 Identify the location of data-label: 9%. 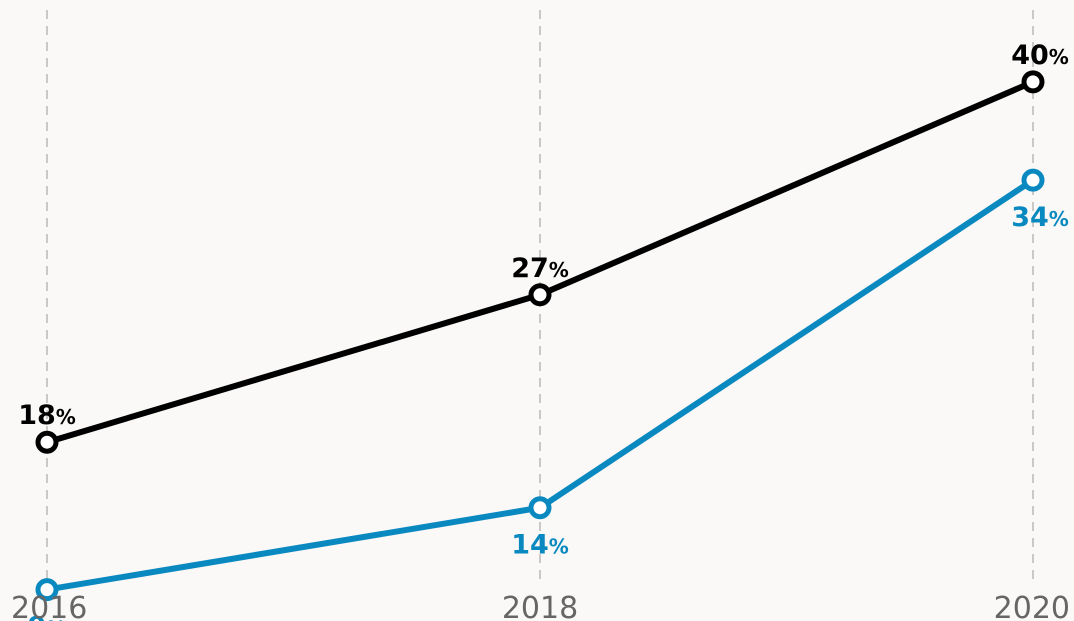
(47, 616).